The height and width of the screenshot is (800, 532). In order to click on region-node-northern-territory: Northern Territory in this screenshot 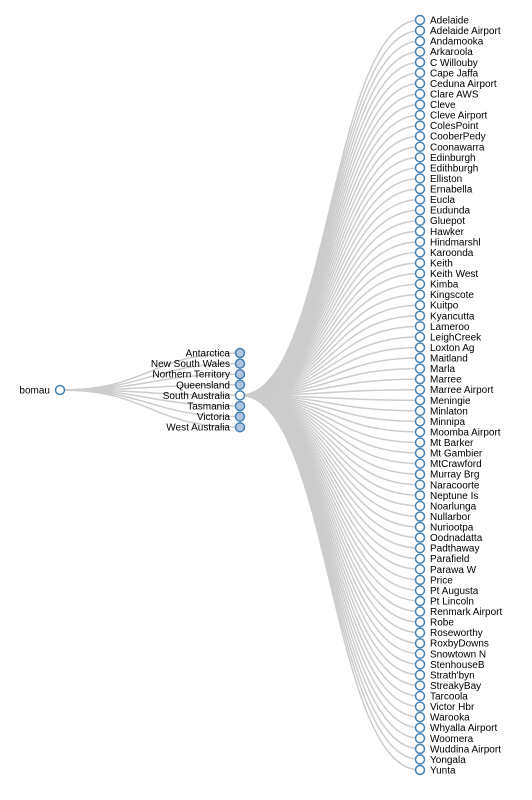, I will do `click(199, 374)`.